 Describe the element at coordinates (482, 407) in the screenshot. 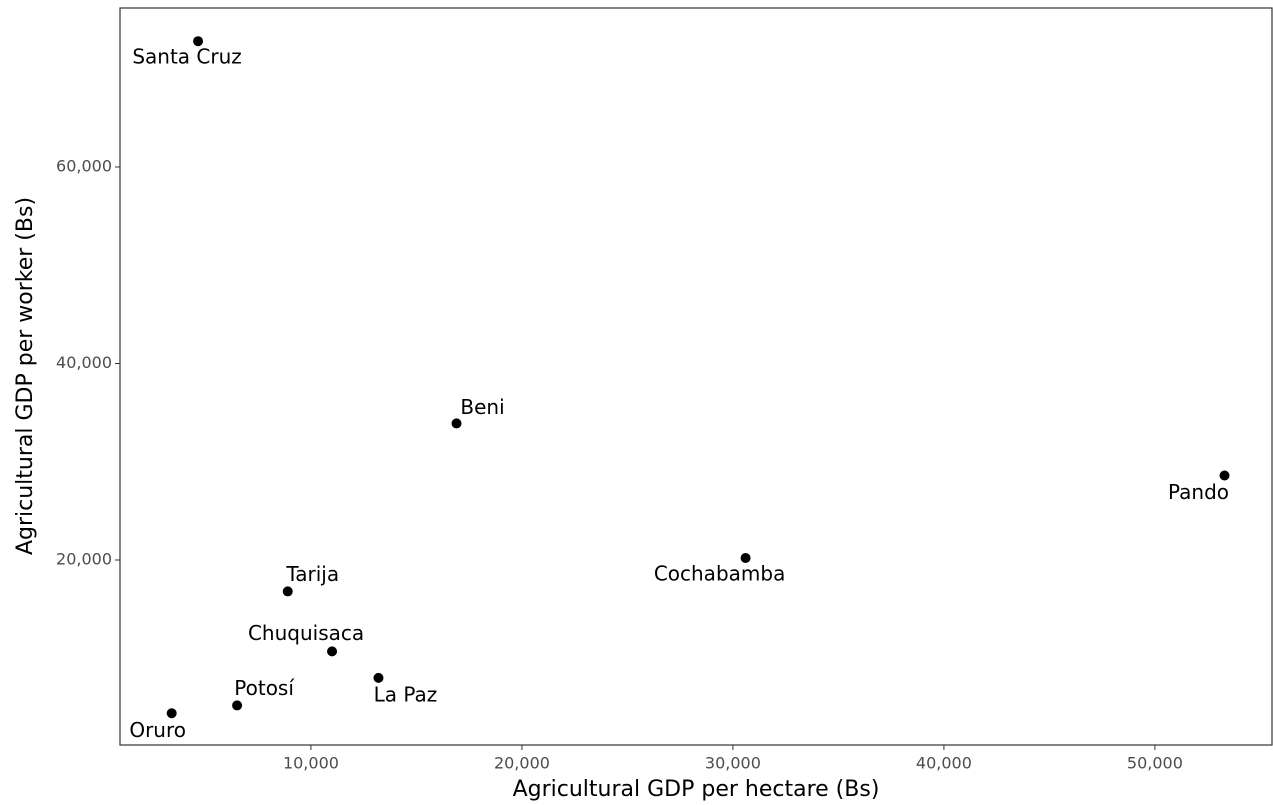

I see `point-label: Beni` at that location.